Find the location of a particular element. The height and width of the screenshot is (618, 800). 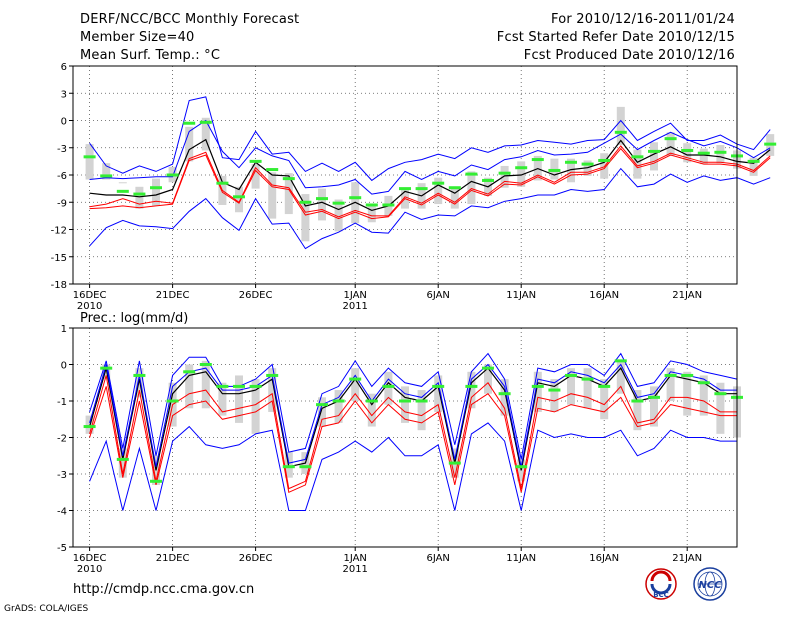

x-year-label: 2011 is located at coordinates (354, 569).